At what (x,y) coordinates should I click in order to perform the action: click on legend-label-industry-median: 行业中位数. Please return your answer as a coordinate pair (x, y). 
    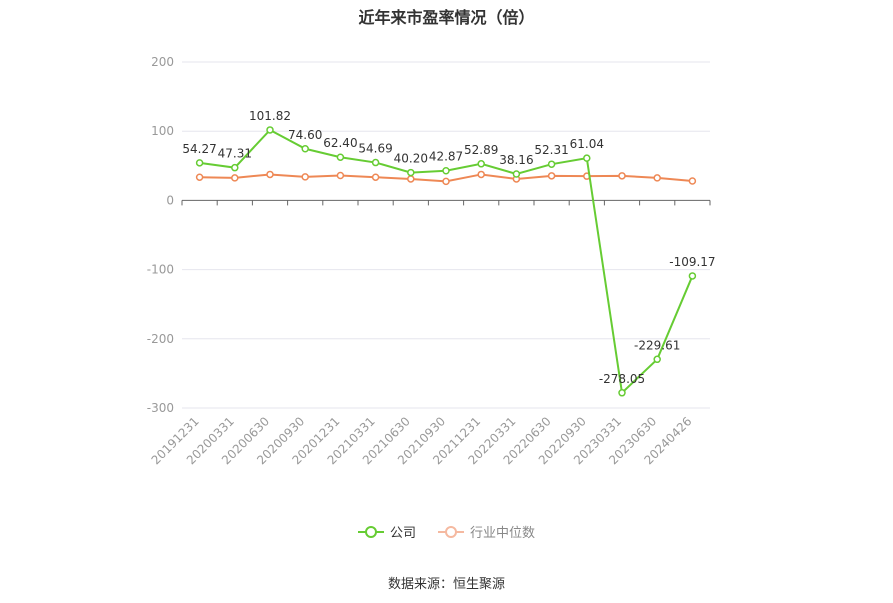
    Looking at the image, I should click on (503, 533).